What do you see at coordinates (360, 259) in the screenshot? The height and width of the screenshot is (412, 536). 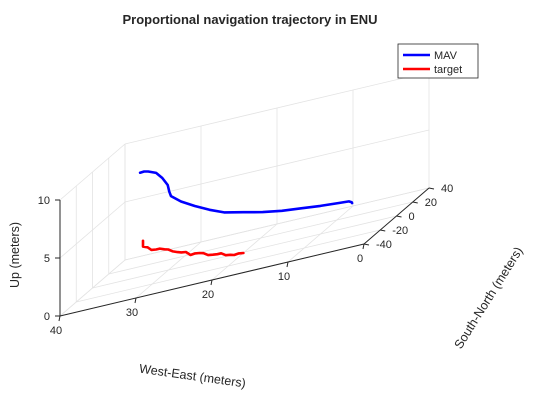 I see `x-tick-label: 0` at bounding box center [360, 259].